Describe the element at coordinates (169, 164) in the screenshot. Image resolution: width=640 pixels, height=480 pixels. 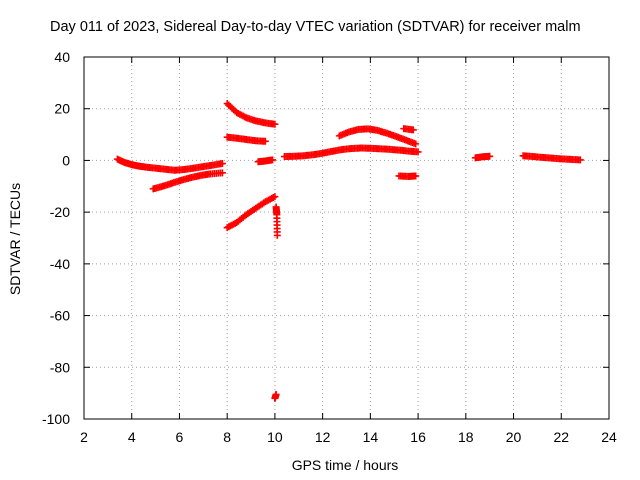
I see `data-series-track-a` at that location.